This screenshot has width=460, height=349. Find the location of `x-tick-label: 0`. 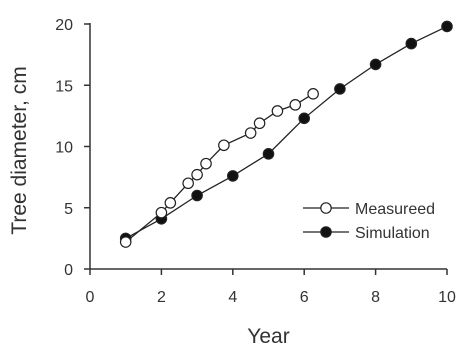

x-tick-label: 0 is located at coordinates (90, 297).